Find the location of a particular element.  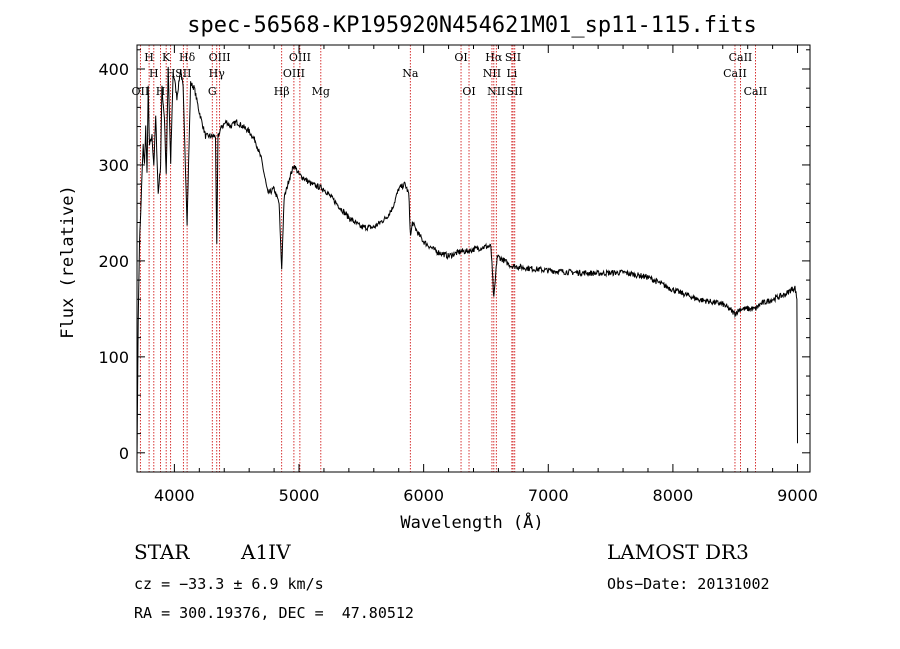

observation-date: Obs−Date: 20131002 is located at coordinates (688, 584).